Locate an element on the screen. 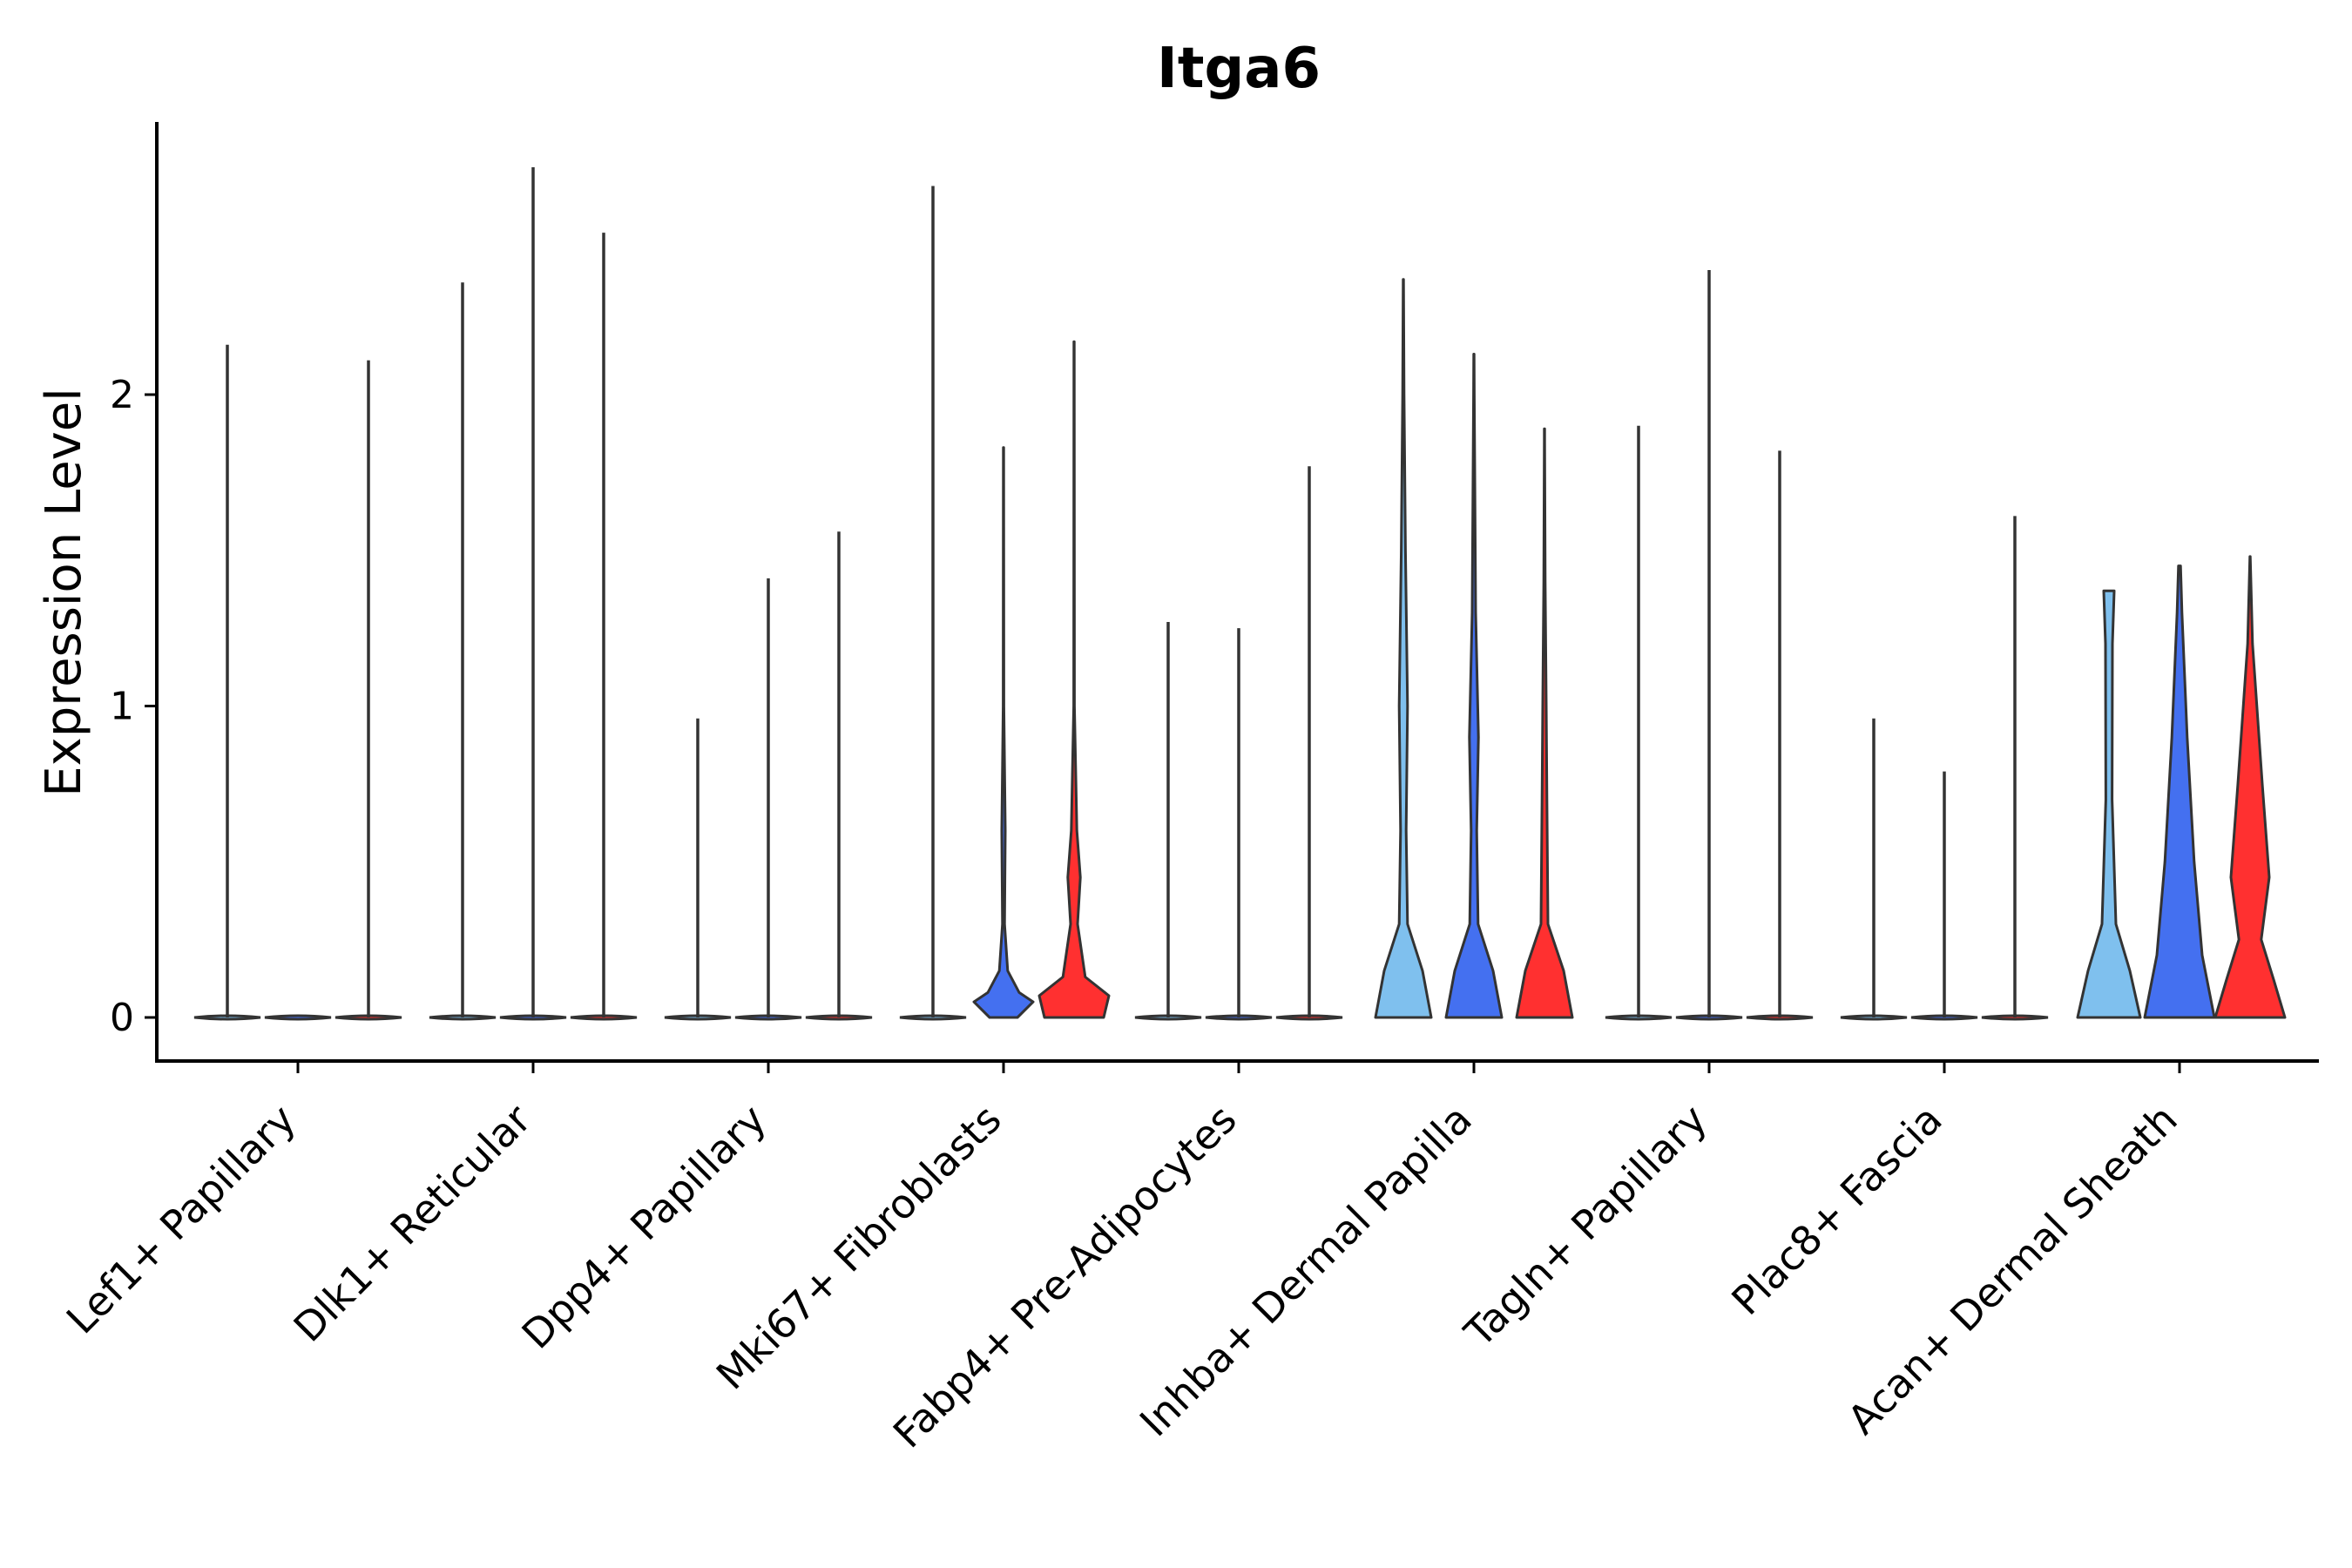  violin-base is located at coordinates (298, 1017).